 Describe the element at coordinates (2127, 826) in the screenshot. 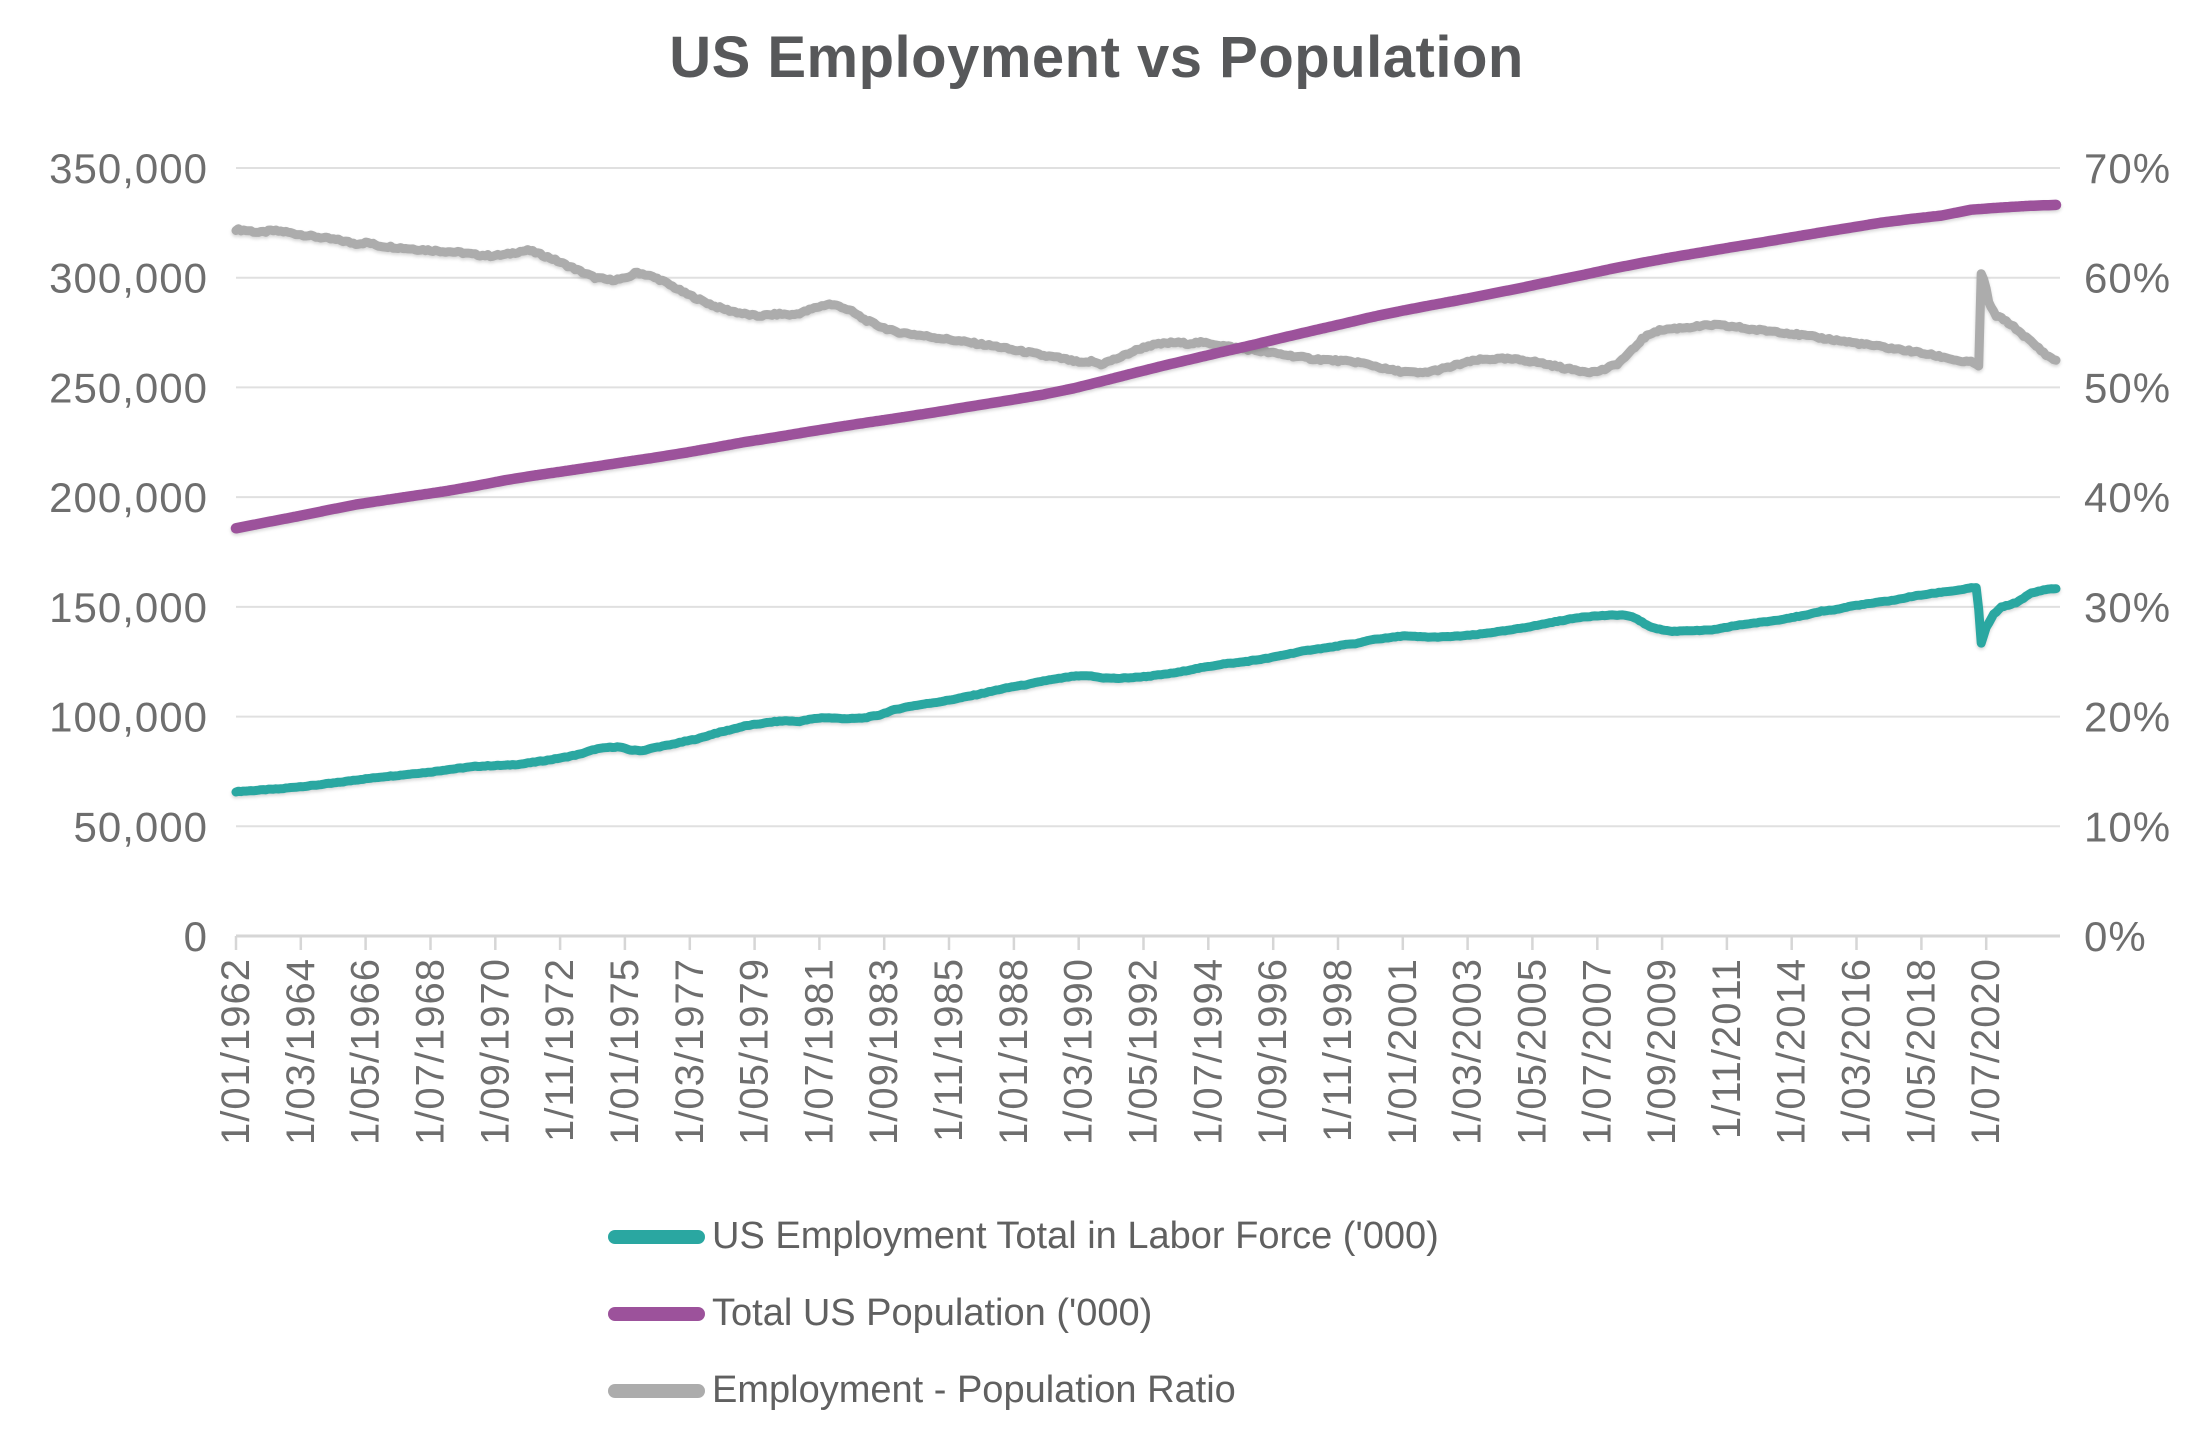

I see `y-tick-label-right: 10%` at that location.